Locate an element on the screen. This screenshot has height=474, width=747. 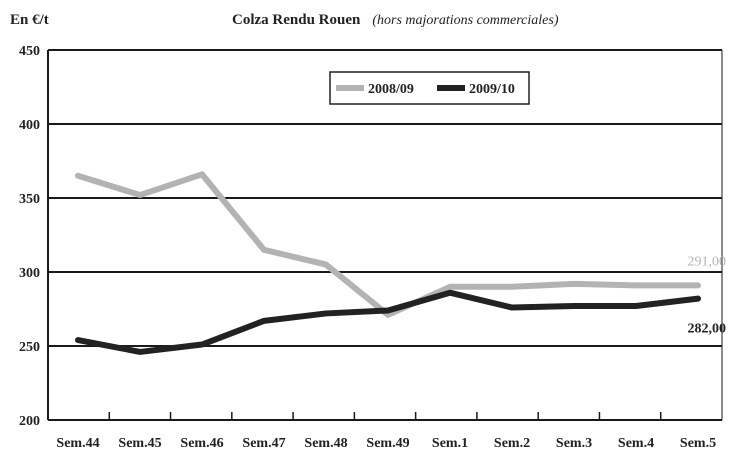
data-point-2009-10-Sem.3 is located at coordinates (574, 306).